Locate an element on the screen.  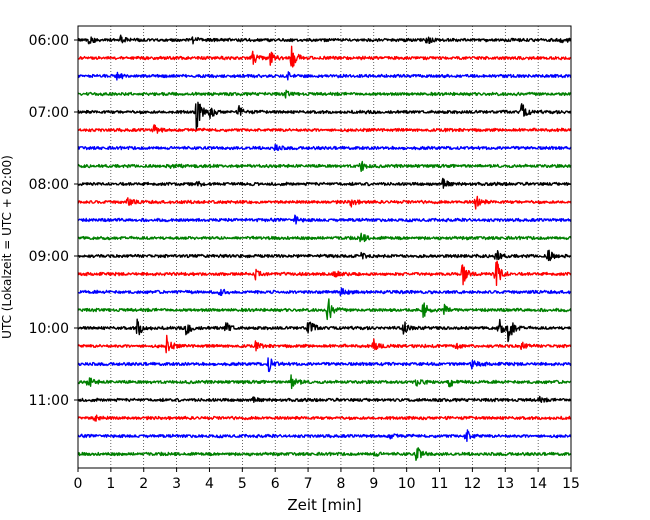
y-tick-label: 07:00 is located at coordinates (49, 113).